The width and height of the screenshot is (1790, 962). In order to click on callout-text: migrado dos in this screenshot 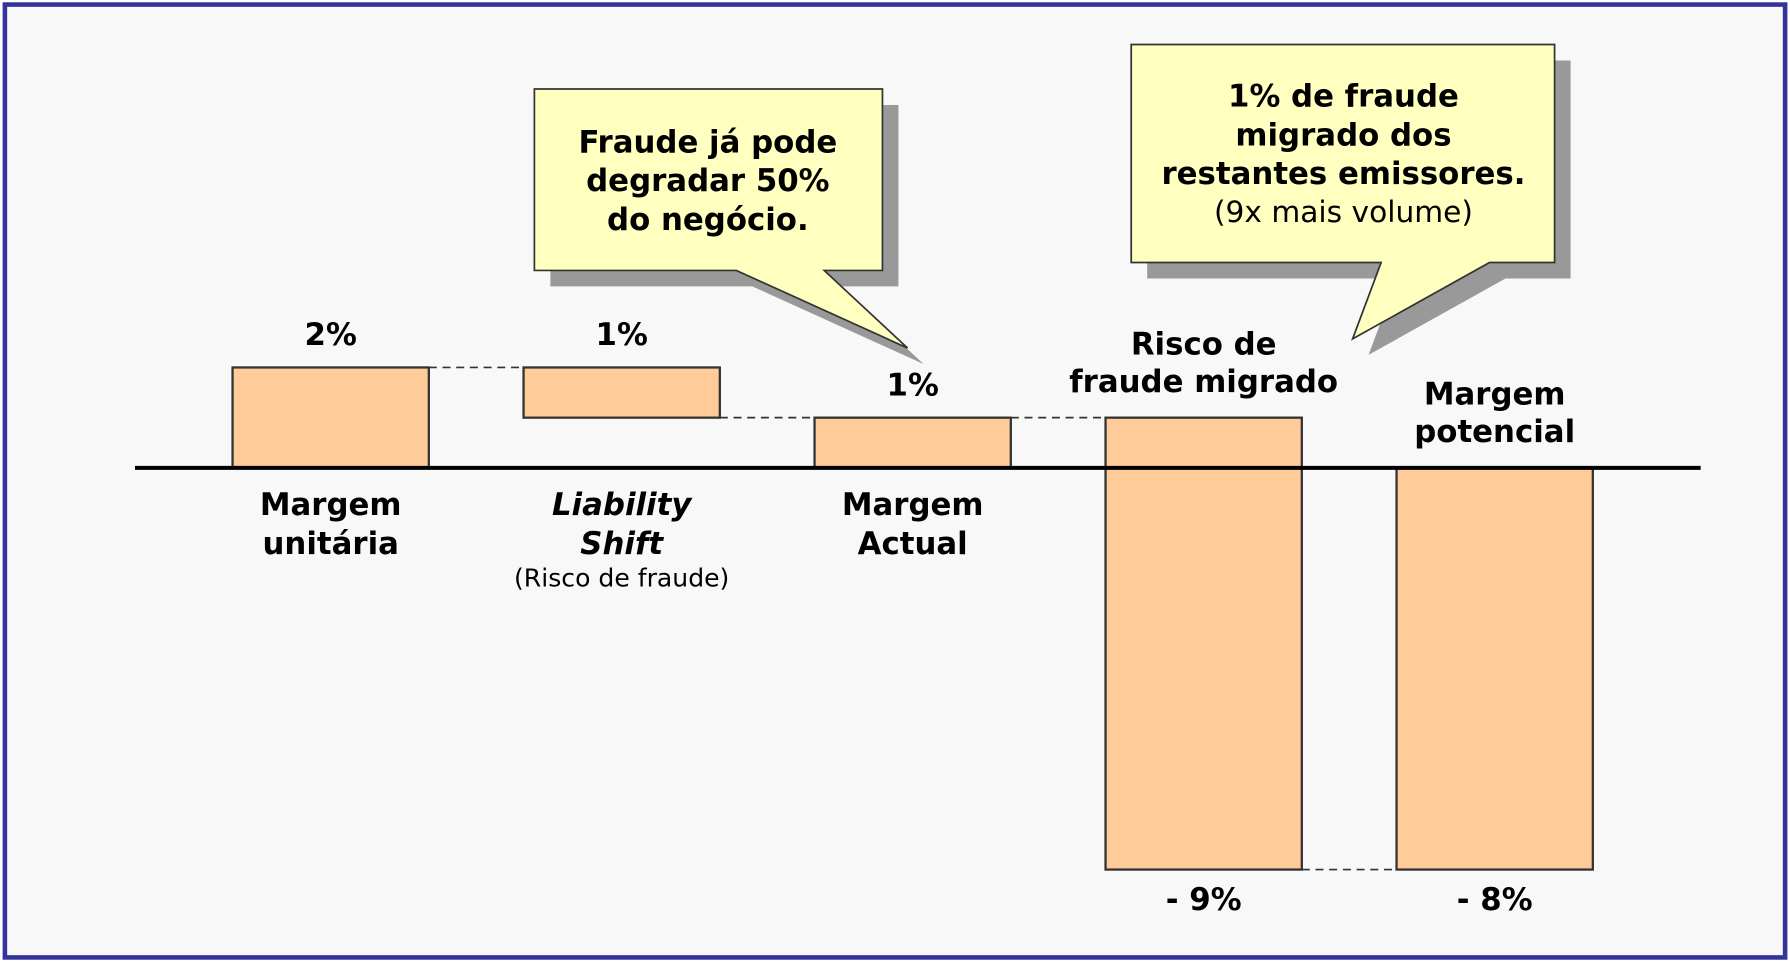, I will do `click(1343, 135)`.